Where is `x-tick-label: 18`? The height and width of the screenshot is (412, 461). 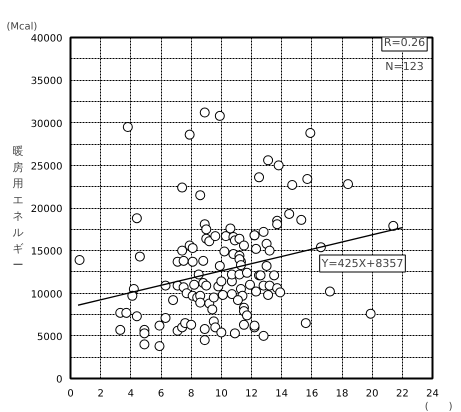
x-tick-label: 18 is located at coordinates (342, 394).